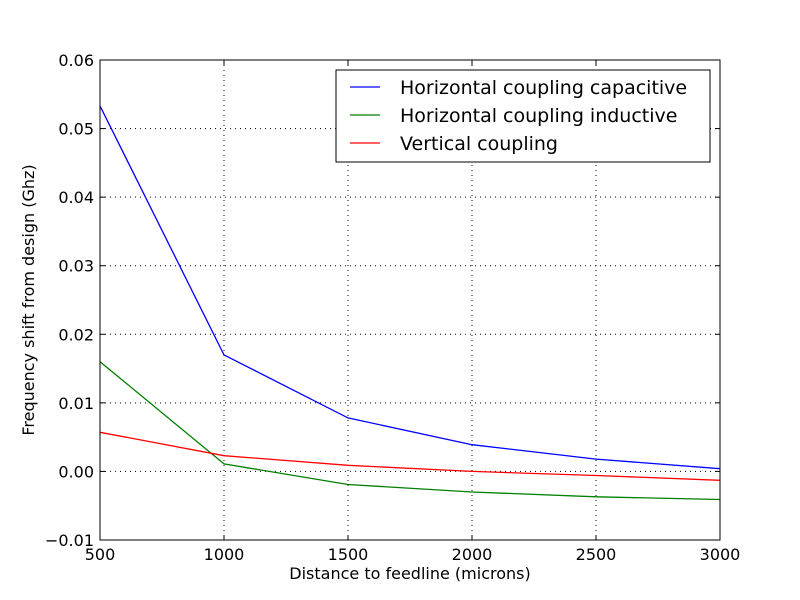  Describe the element at coordinates (348, 554) in the screenshot. I see `x-tick-label: 1500` at that location.